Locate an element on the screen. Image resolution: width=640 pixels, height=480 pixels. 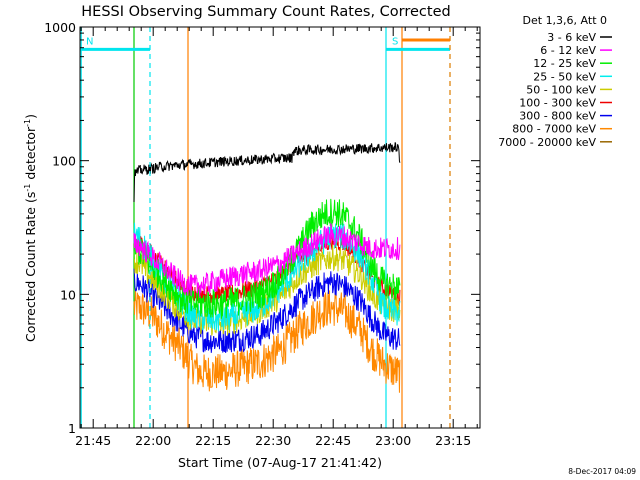
y-tick-label: 1 is located at coordinates (72, 428).